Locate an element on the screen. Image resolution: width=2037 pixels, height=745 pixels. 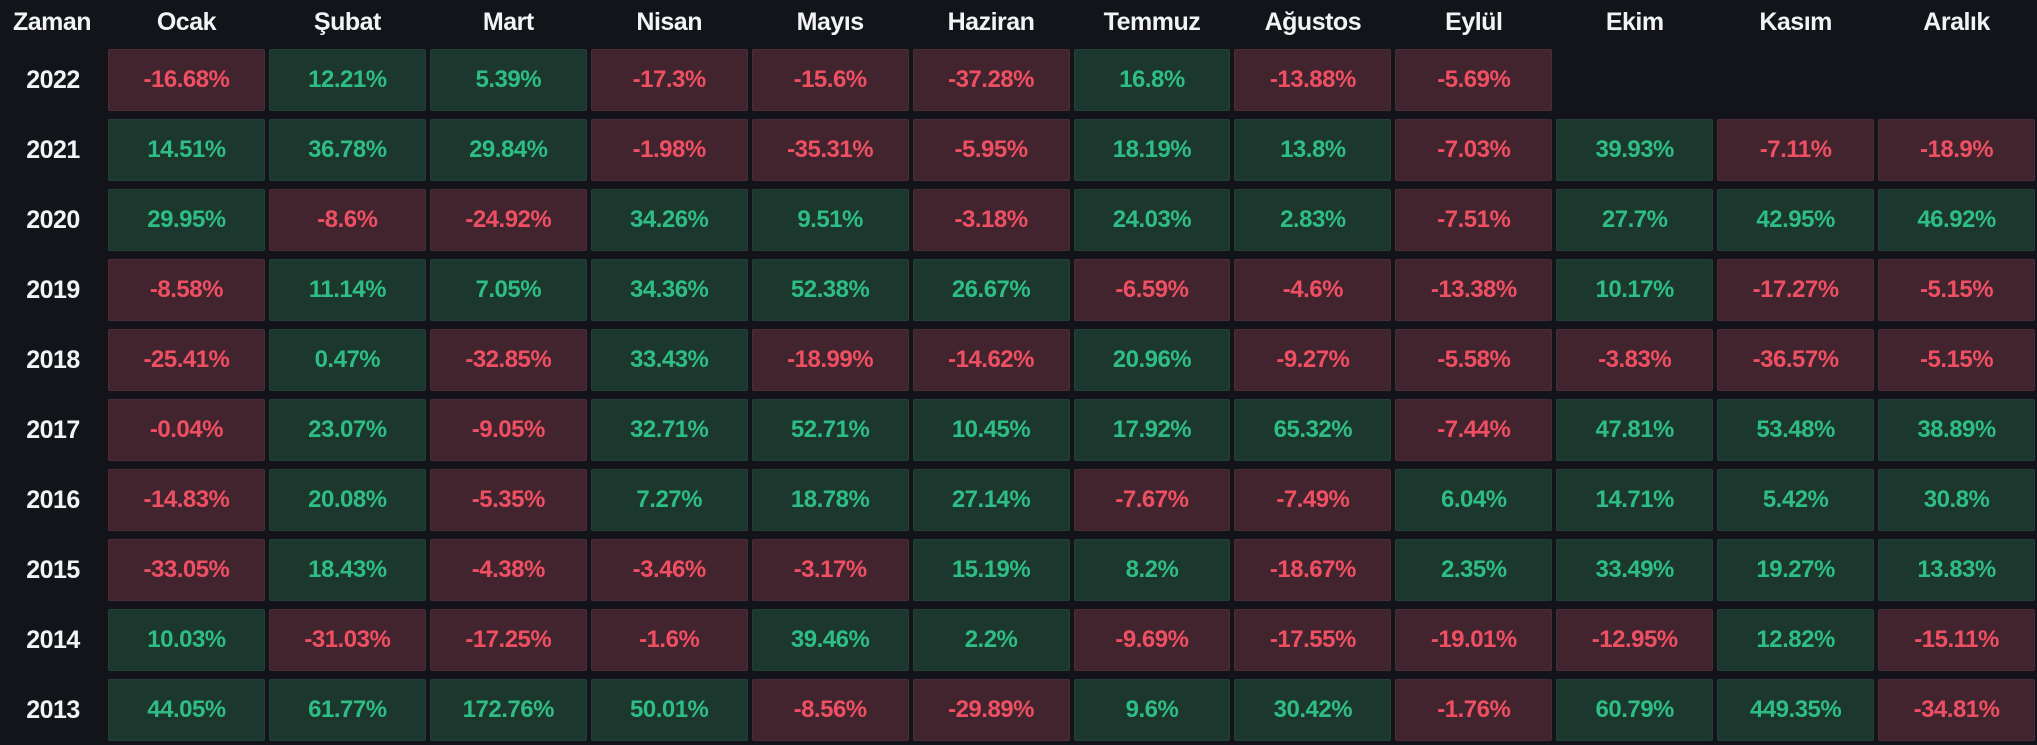
cell-slot: -0.04% is located at coordinates (186, 430).